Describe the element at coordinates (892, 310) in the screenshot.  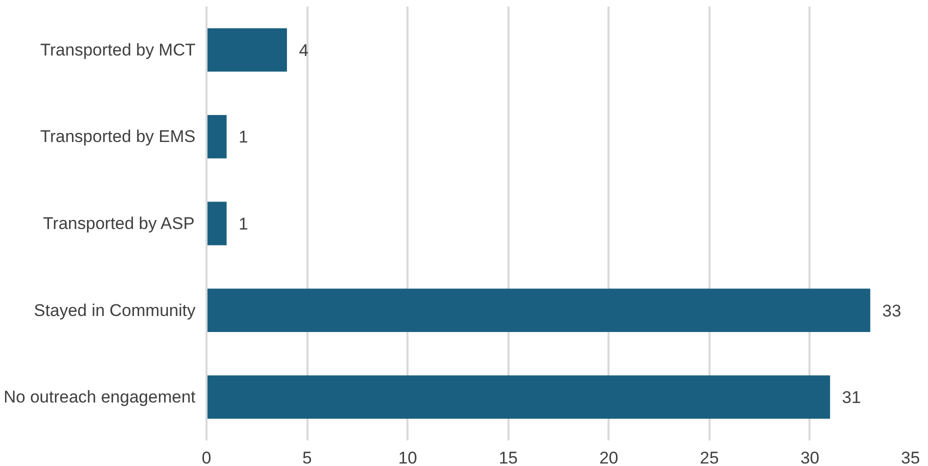
I see `data-label: 33` at that location.